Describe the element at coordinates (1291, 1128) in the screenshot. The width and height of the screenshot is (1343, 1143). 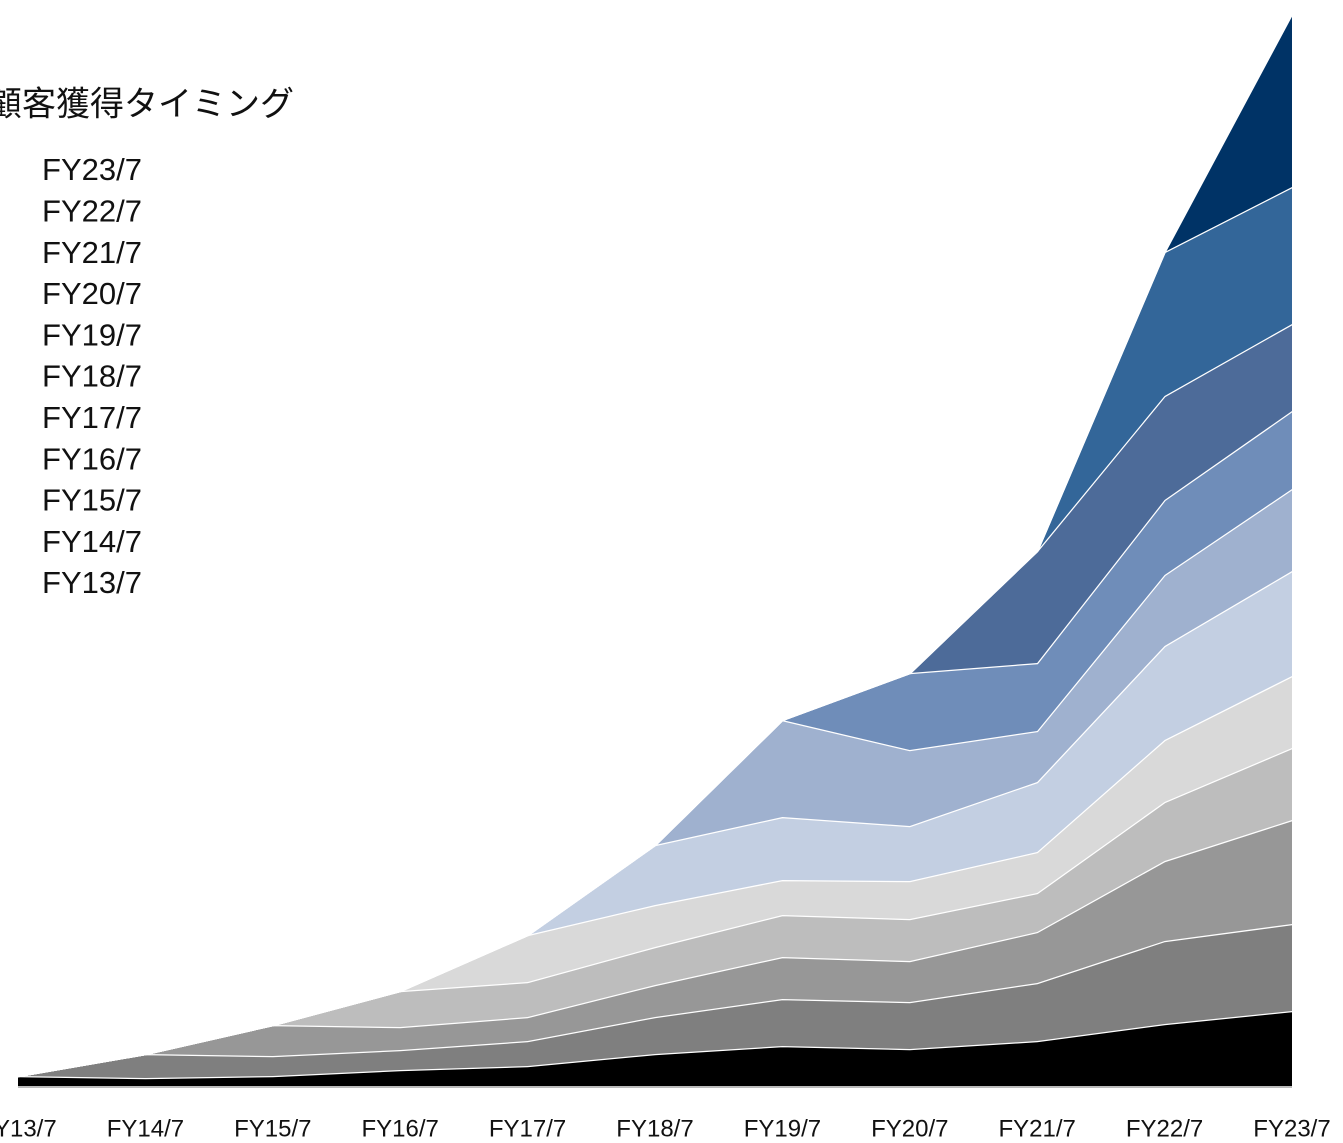
I see `x-tick-label: FY23/7` at that location.